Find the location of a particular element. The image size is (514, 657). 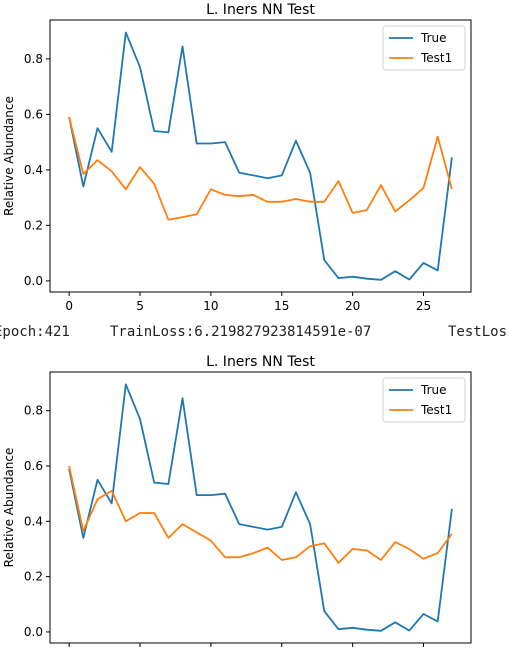

x-tick-label: 20 is located at coordinates (352, 306).